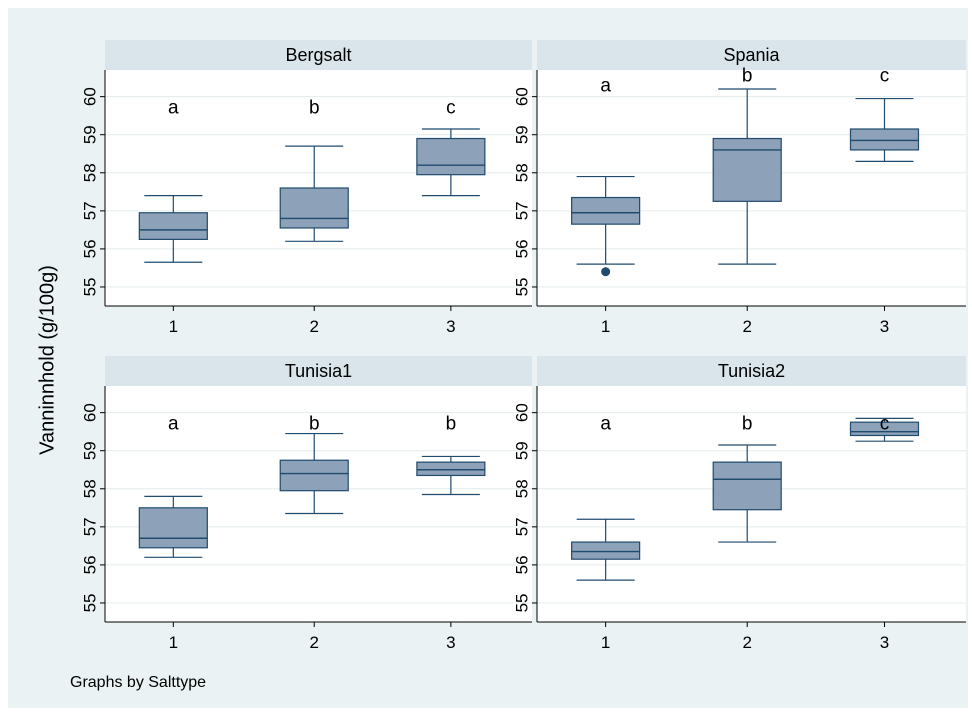  I want to click on panel-title: Spania, so click(751, 55).